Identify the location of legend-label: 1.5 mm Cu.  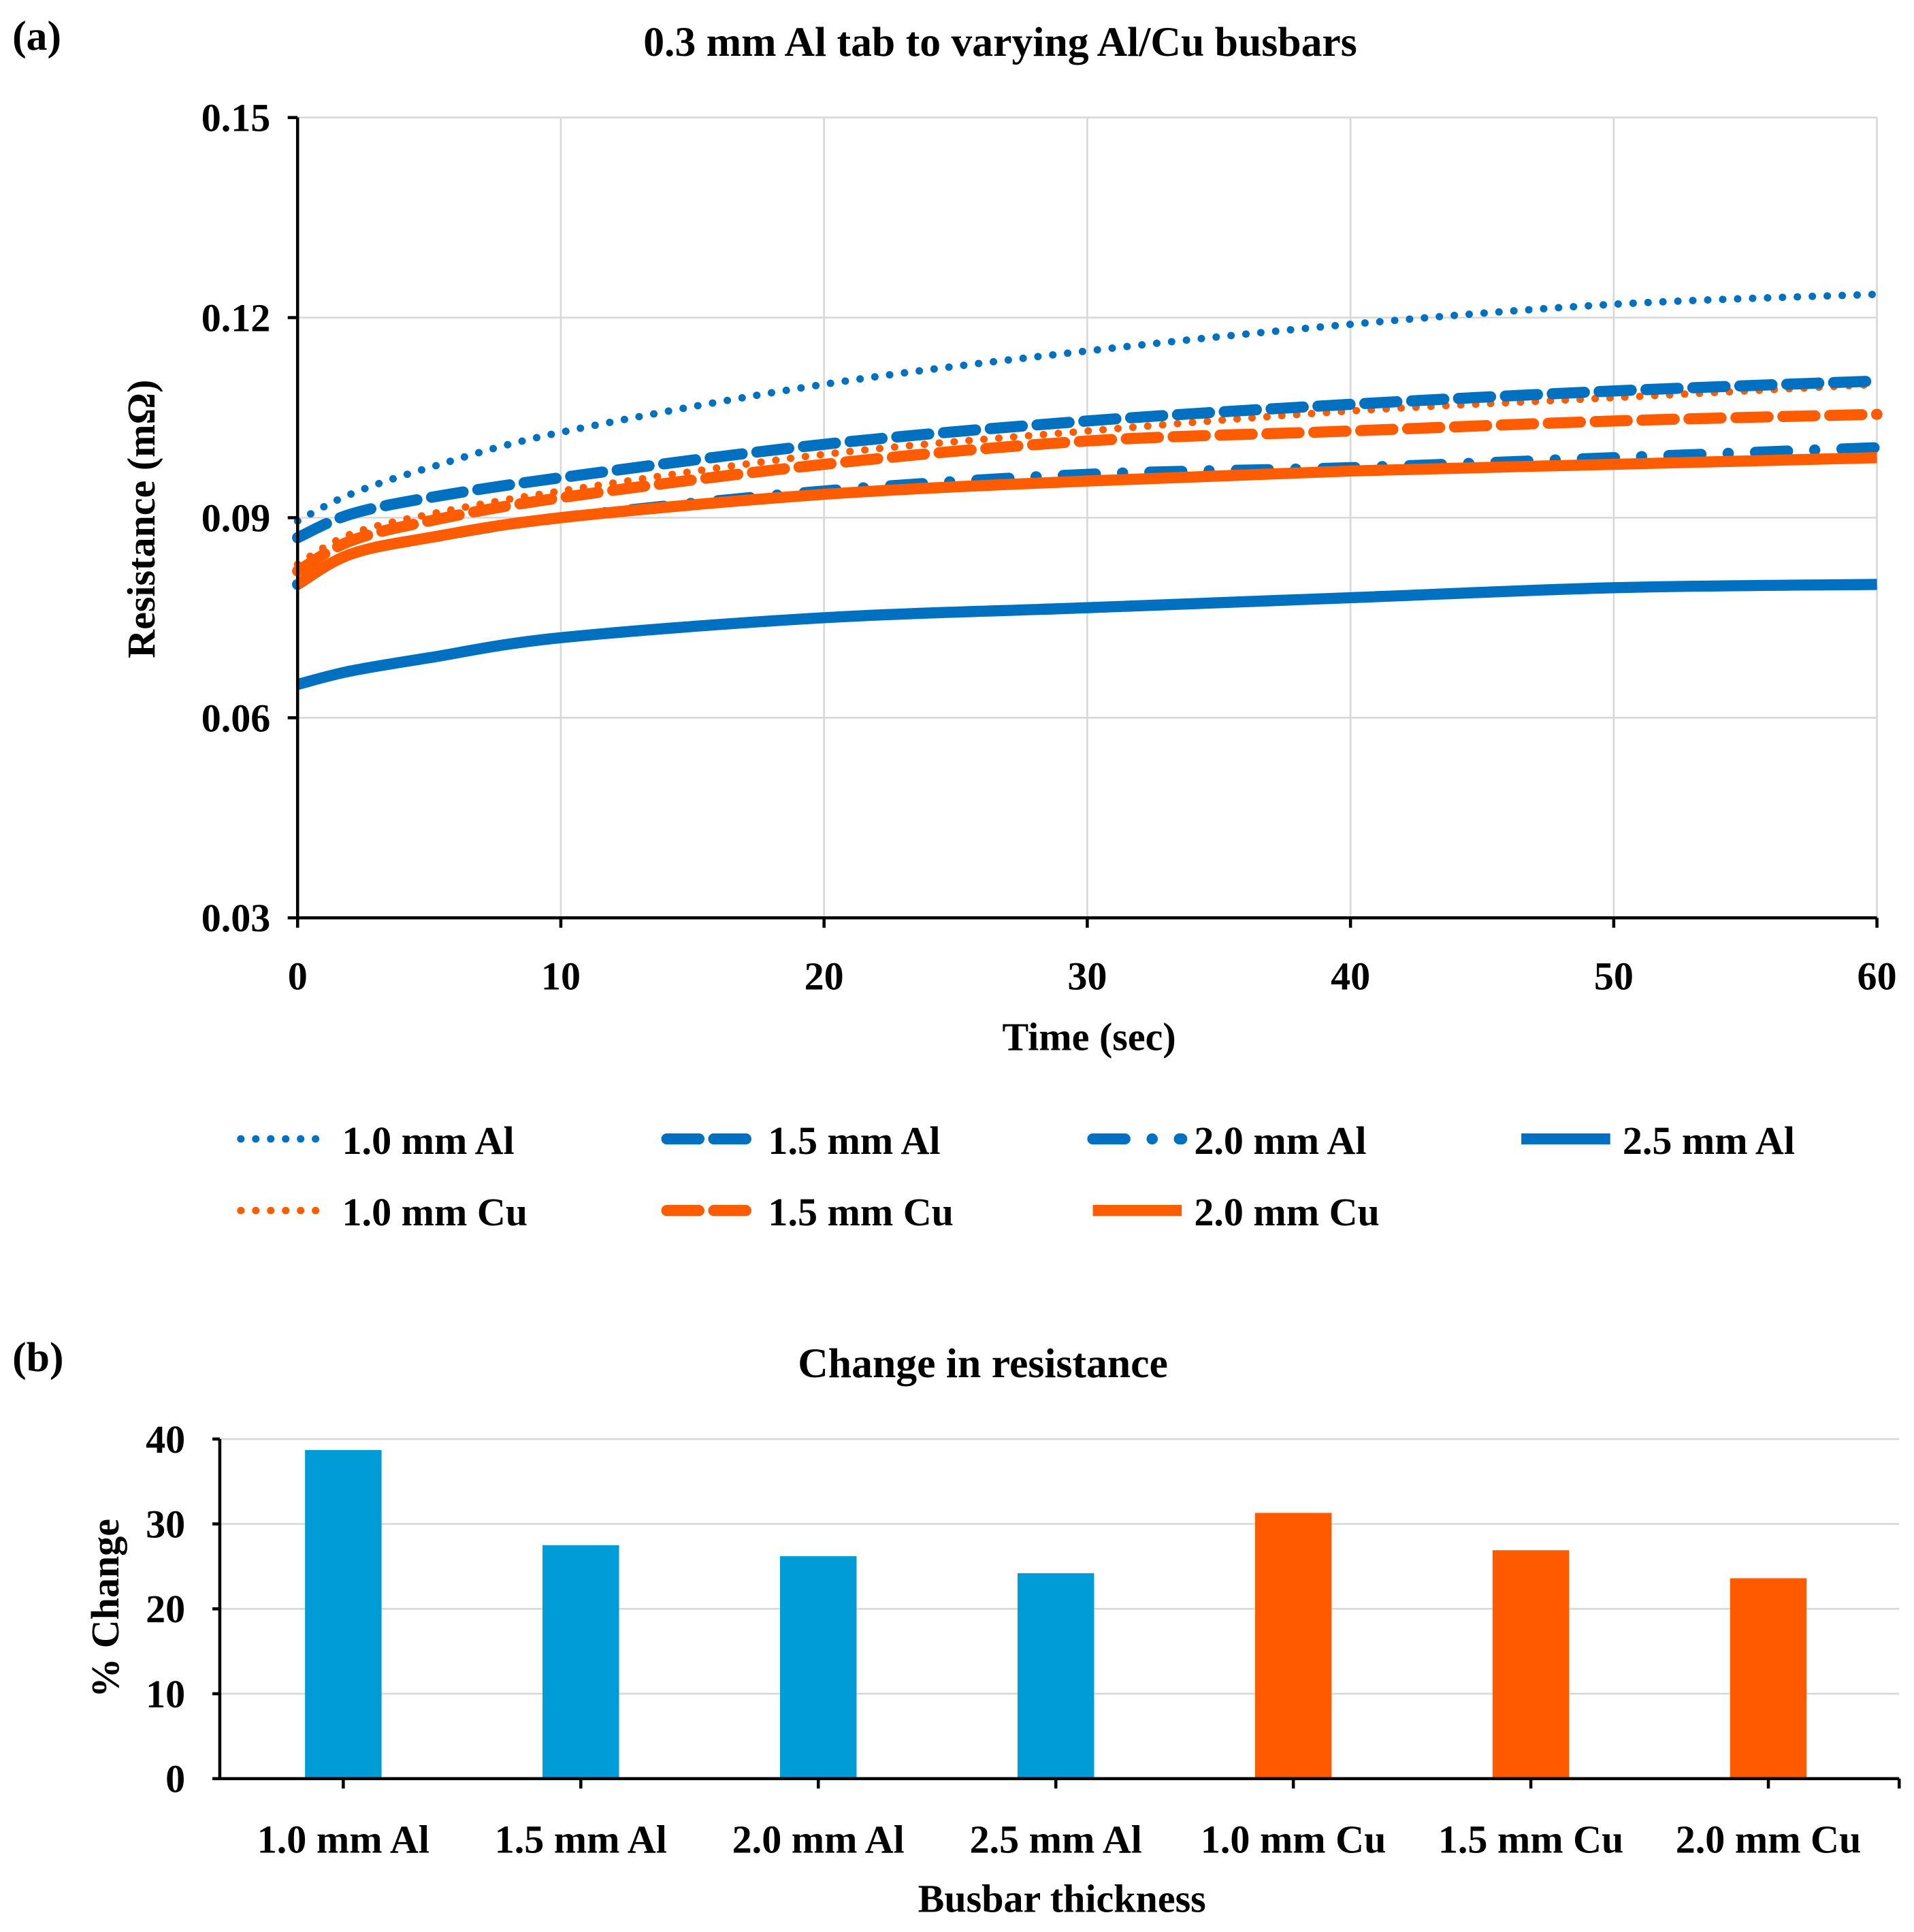
(861, 1212).